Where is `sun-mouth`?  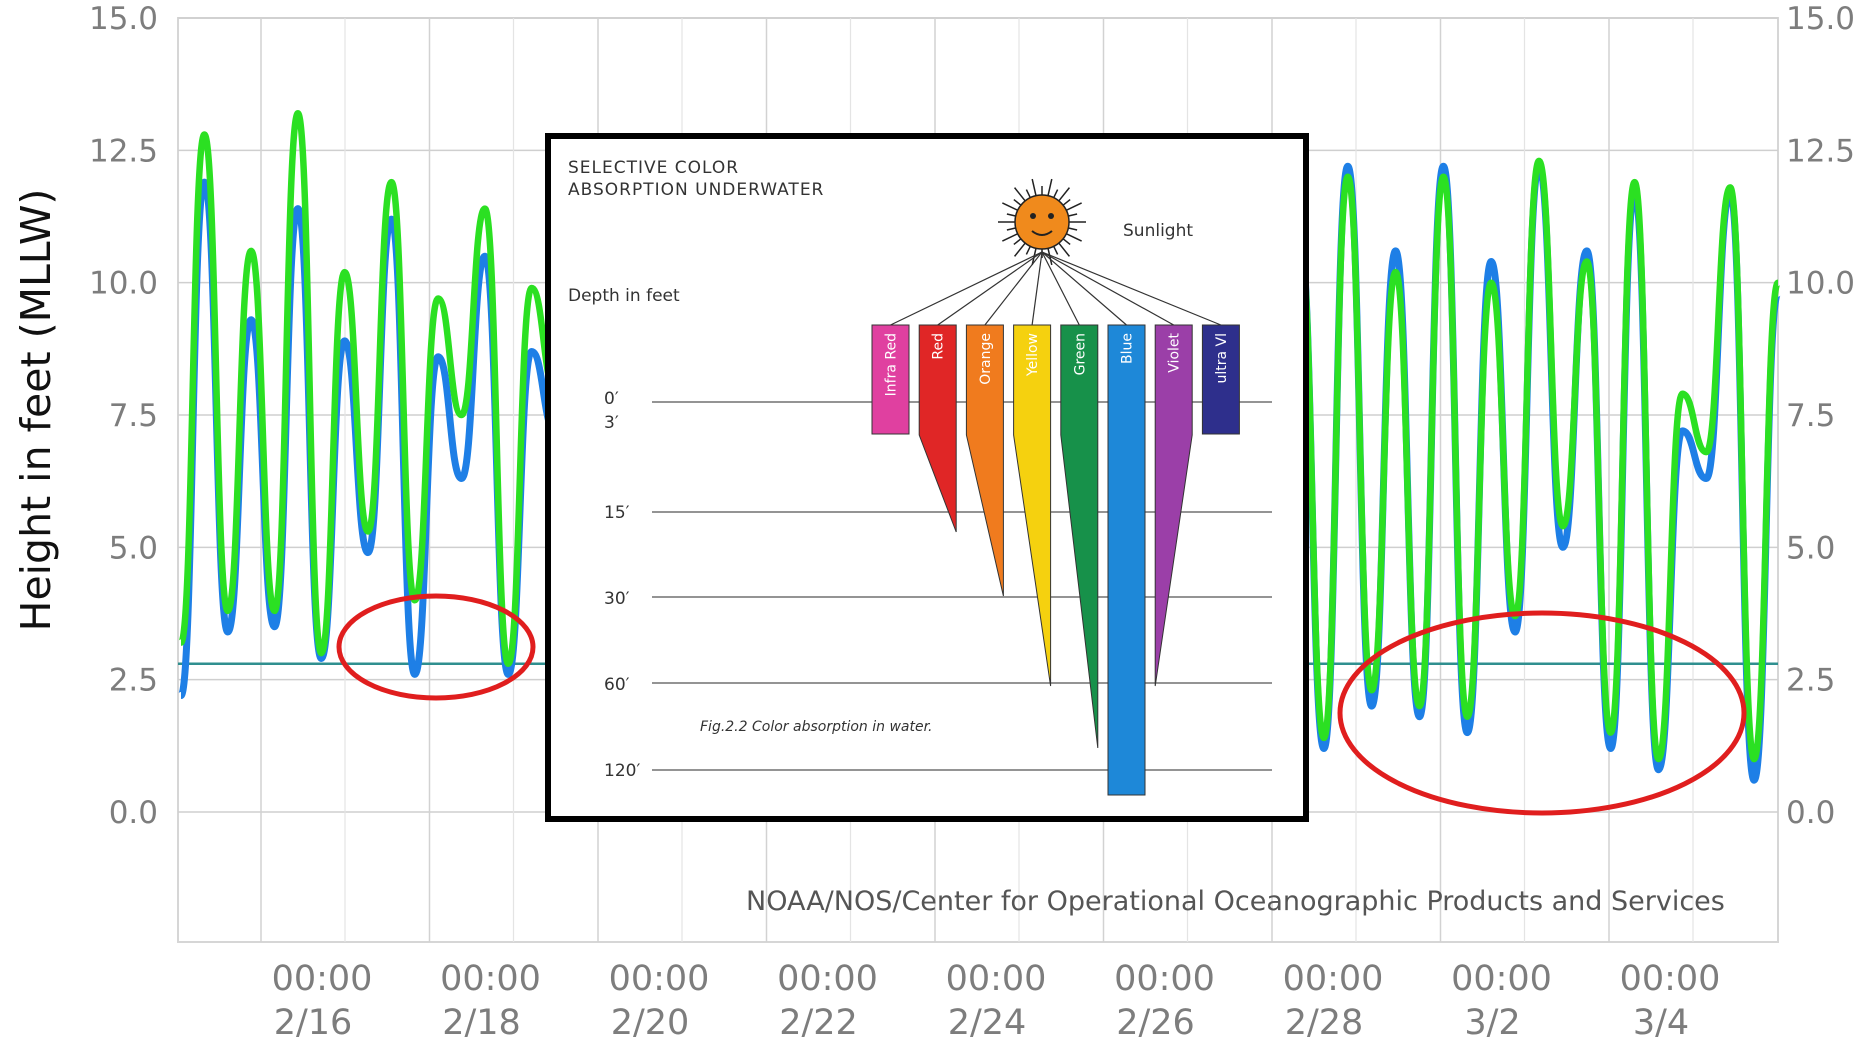
sun-mouth is located at coordinates (1042, 233).